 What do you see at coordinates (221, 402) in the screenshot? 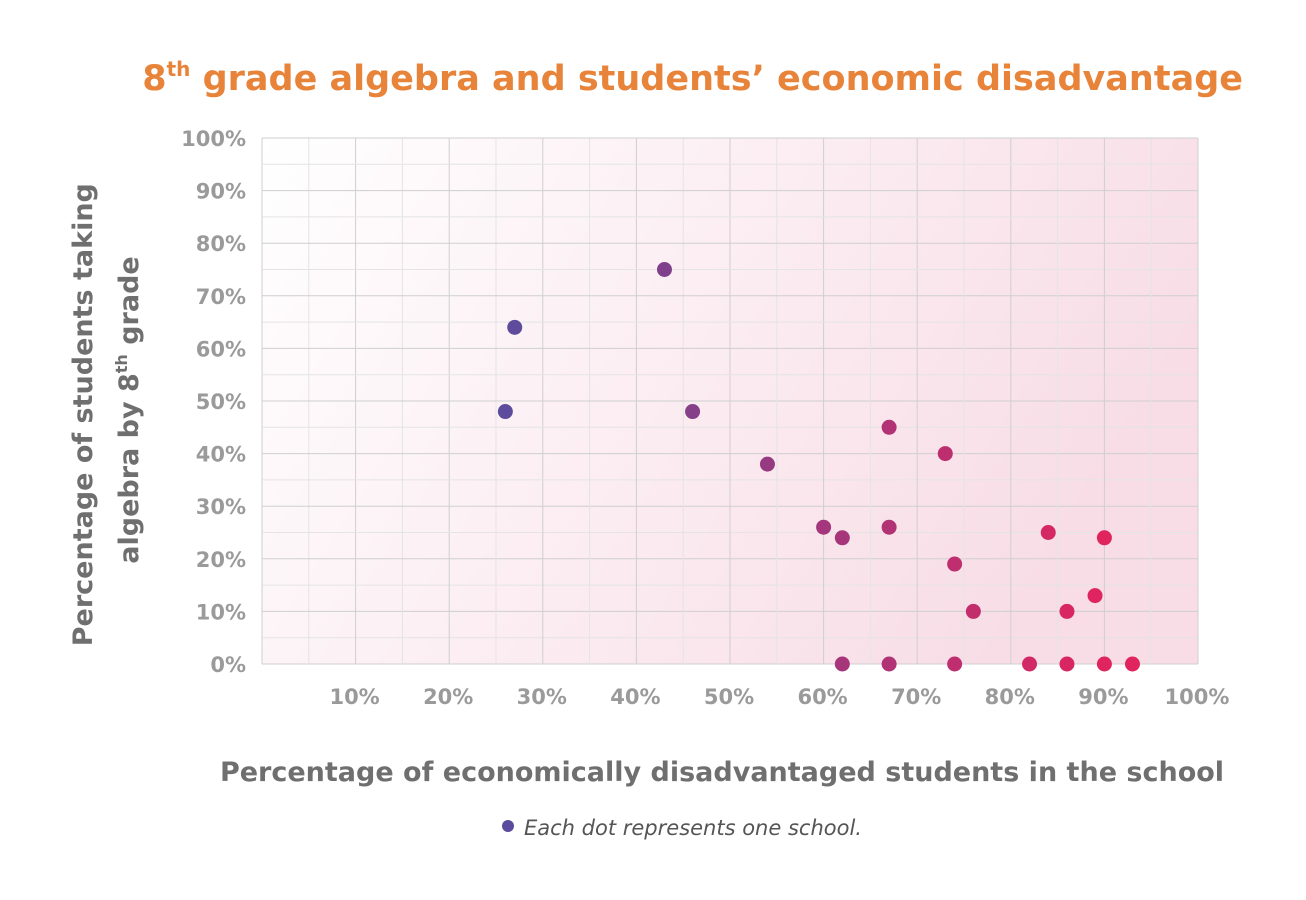
I see `y-tick-label: 50%` at bounding box center [221, 402].